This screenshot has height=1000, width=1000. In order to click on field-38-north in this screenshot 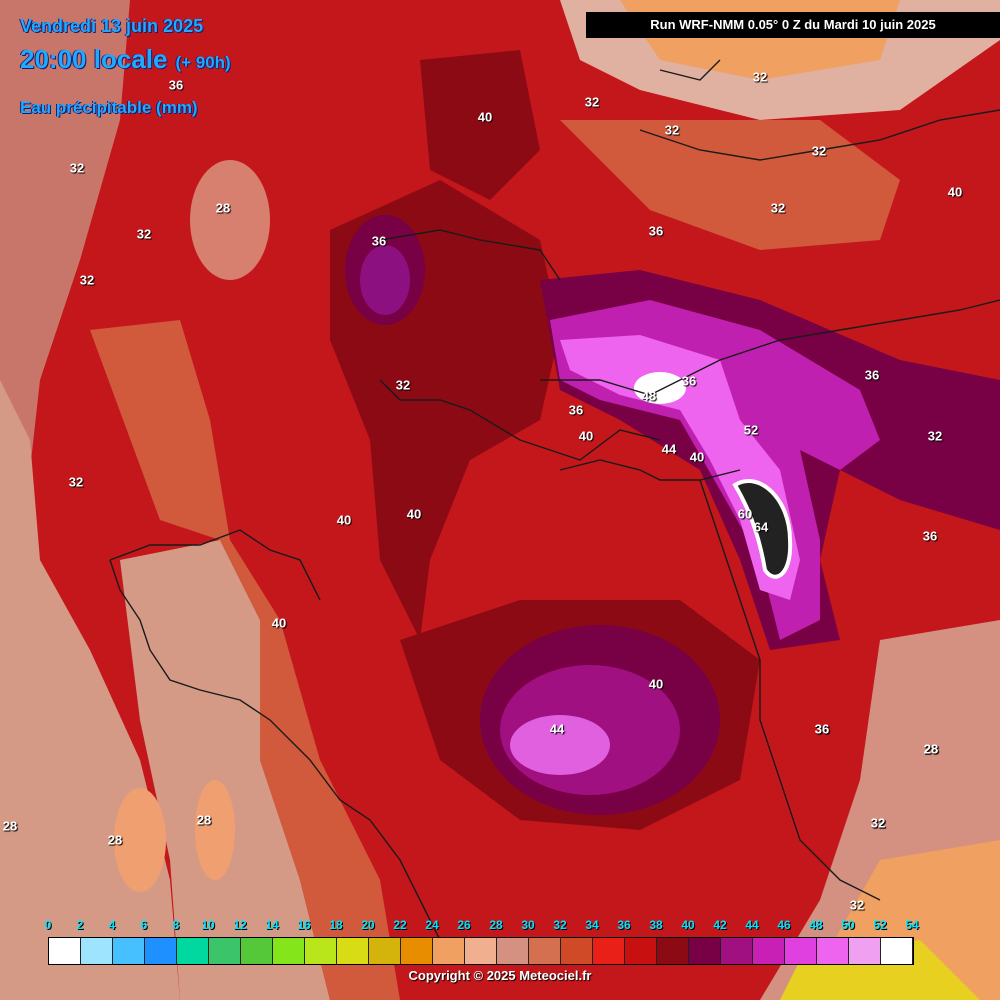, I will do `click(480, 125)`.